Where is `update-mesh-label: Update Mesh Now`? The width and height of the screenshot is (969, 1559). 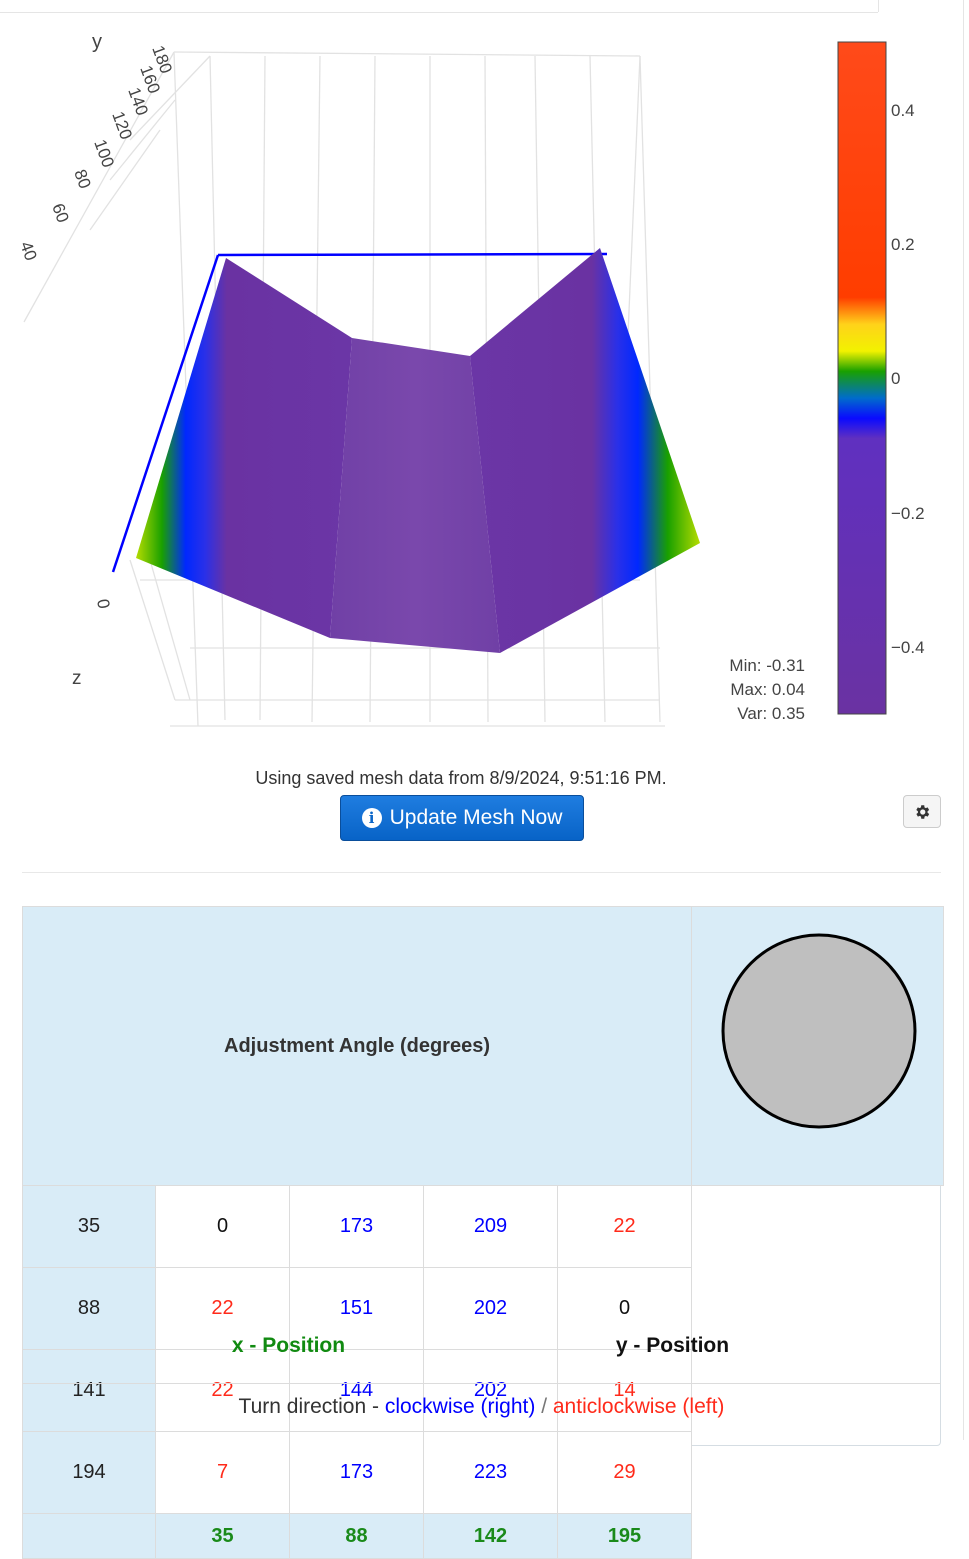
update-mesh-label: Update Mesh Now is located at coordinates (476, 817).